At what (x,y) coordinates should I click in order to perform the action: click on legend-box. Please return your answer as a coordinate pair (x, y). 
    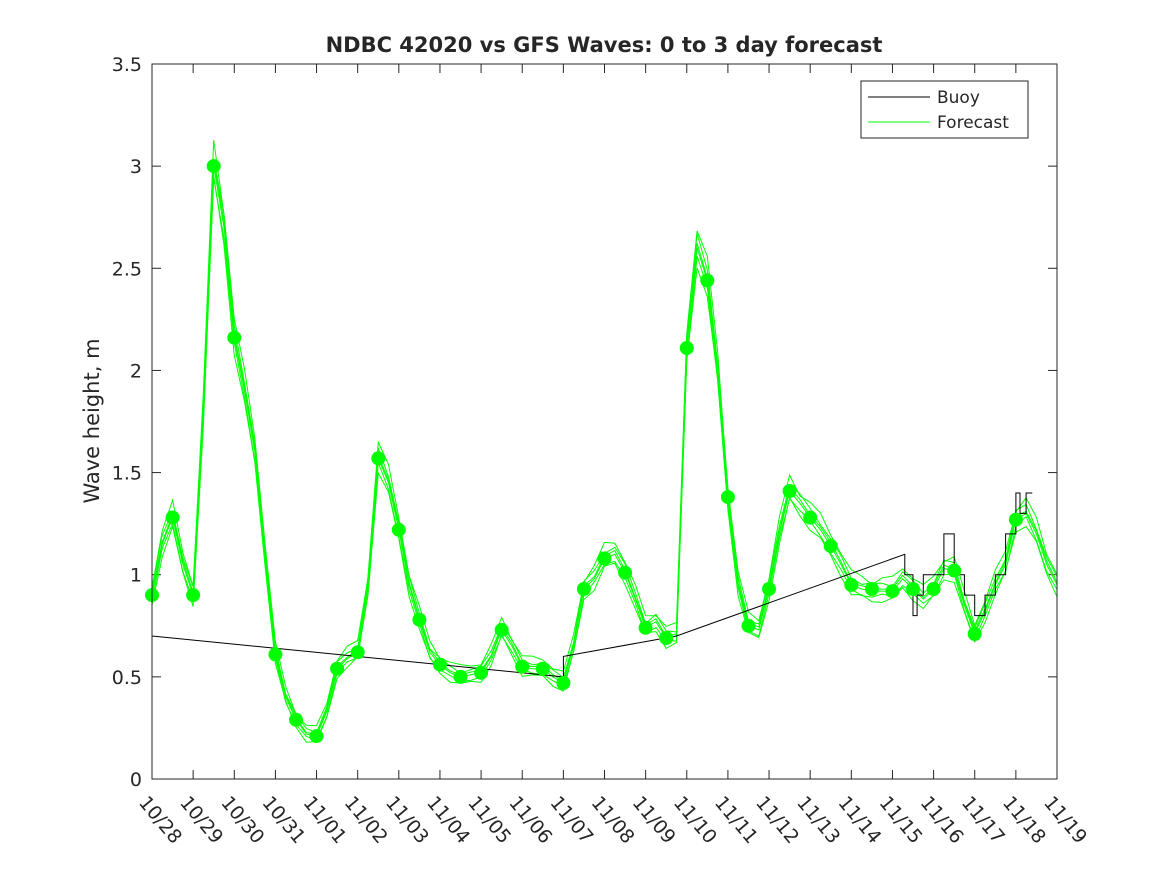
    Looking at the image, I should click on (944, 109).